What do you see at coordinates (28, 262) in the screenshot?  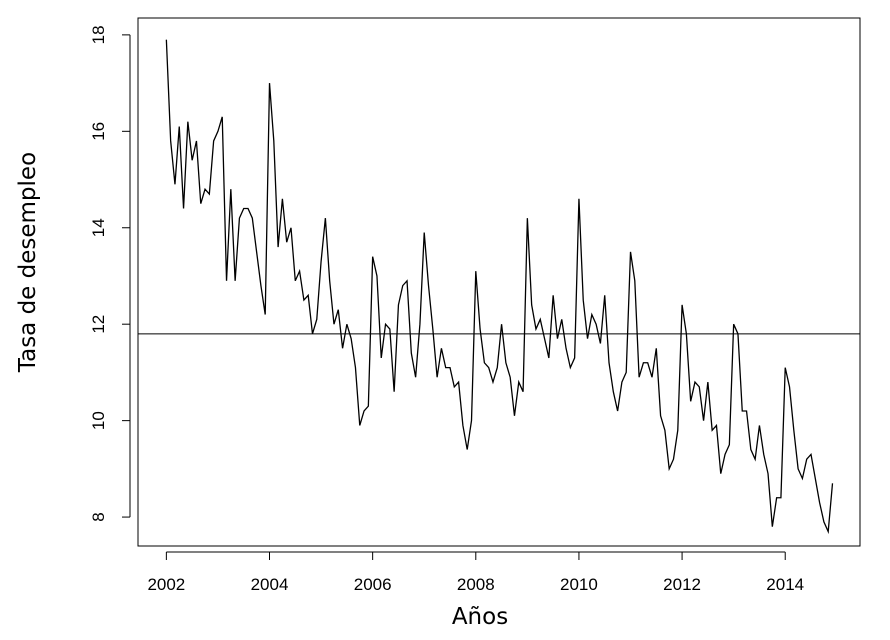 I see `y-axis-title: Tasa de desempleo` at bounding box center [28, 262].